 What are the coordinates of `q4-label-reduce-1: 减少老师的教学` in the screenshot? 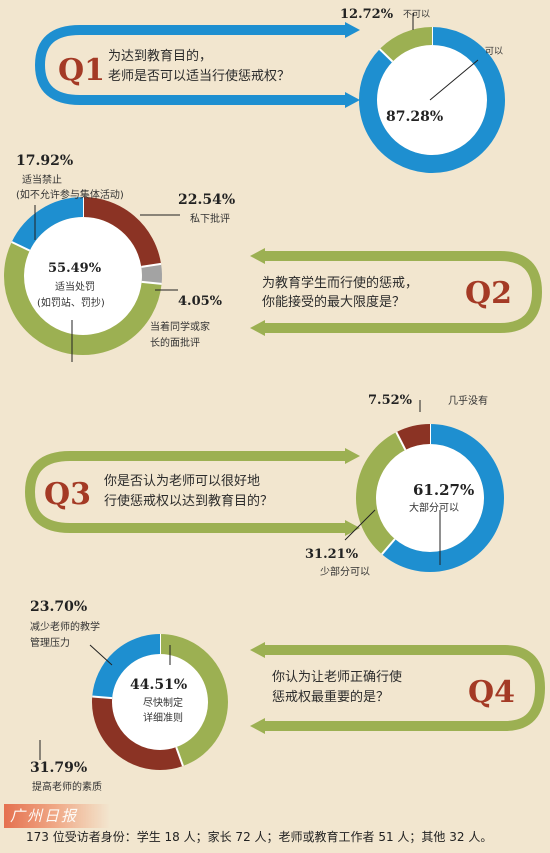 It's located at (65, 626).